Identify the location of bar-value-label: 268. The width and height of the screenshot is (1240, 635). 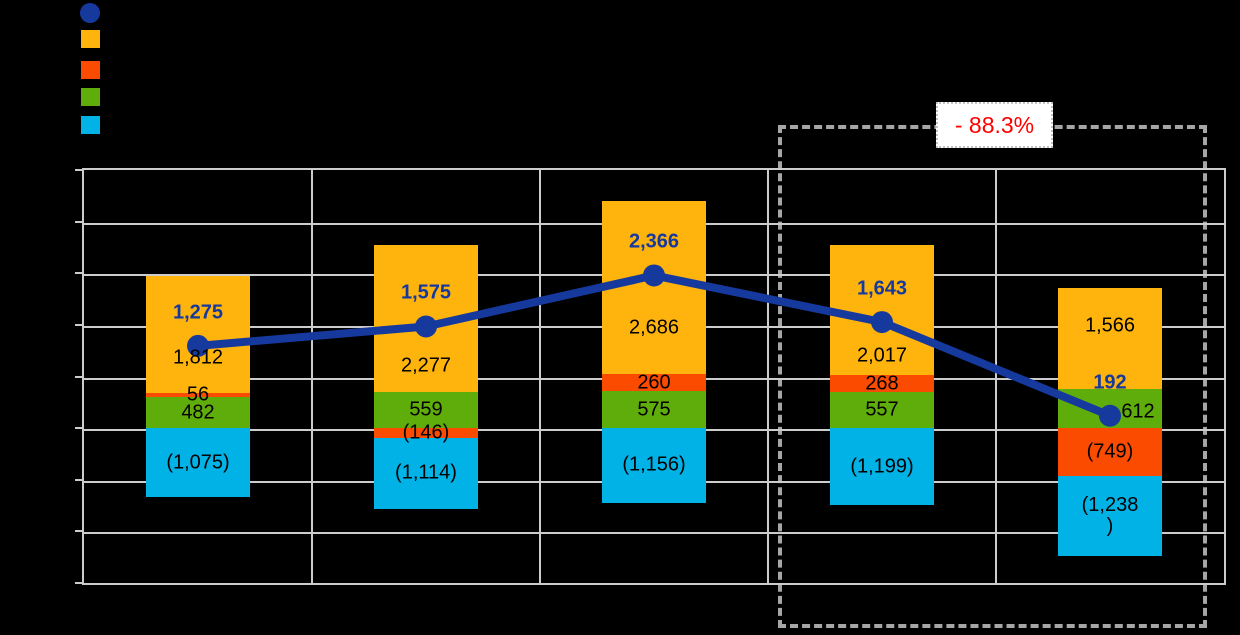
(882, 383).